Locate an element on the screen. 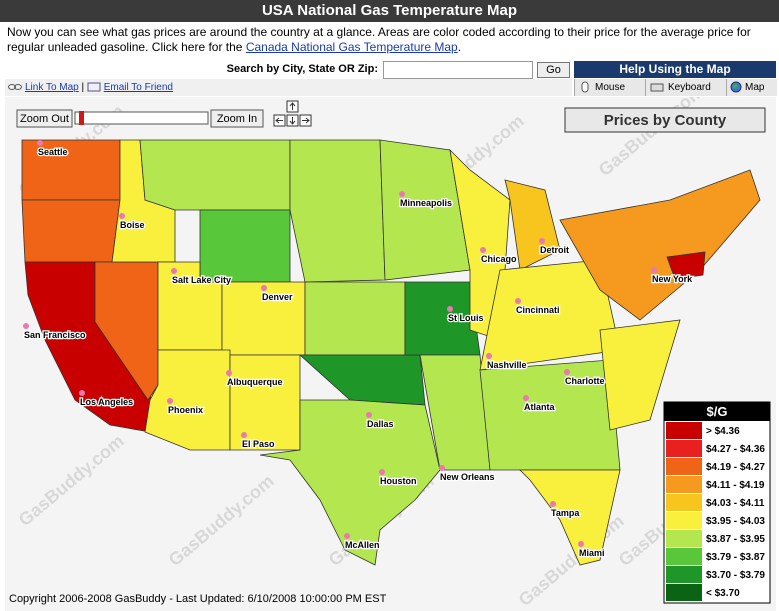 This screenshot has width=779, height=611. city-label: McAllen is located at coordinates (362, 545).